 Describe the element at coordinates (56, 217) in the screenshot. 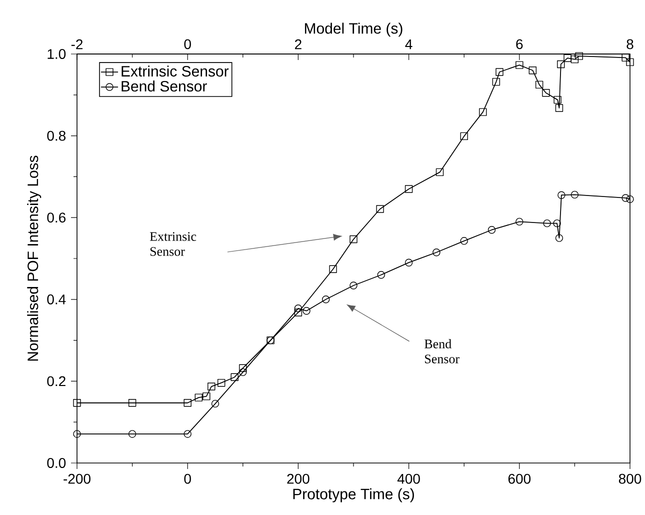

I see `y-tick-label: 0.6` at that location.